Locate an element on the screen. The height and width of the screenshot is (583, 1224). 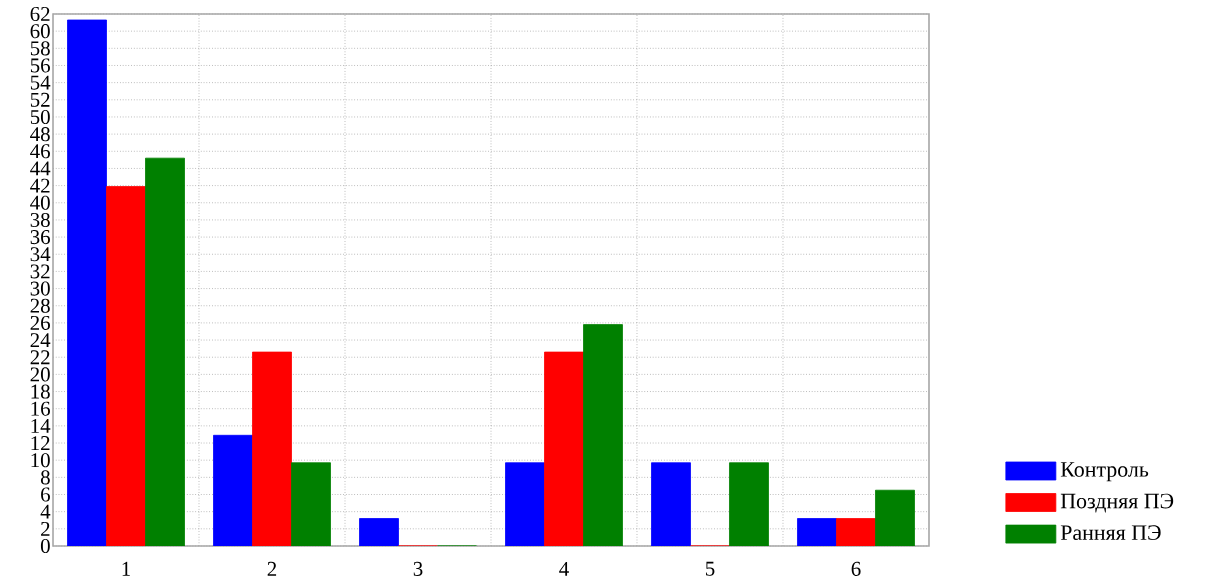
y-tick-label: 12 is located at coordinates (40, 443).